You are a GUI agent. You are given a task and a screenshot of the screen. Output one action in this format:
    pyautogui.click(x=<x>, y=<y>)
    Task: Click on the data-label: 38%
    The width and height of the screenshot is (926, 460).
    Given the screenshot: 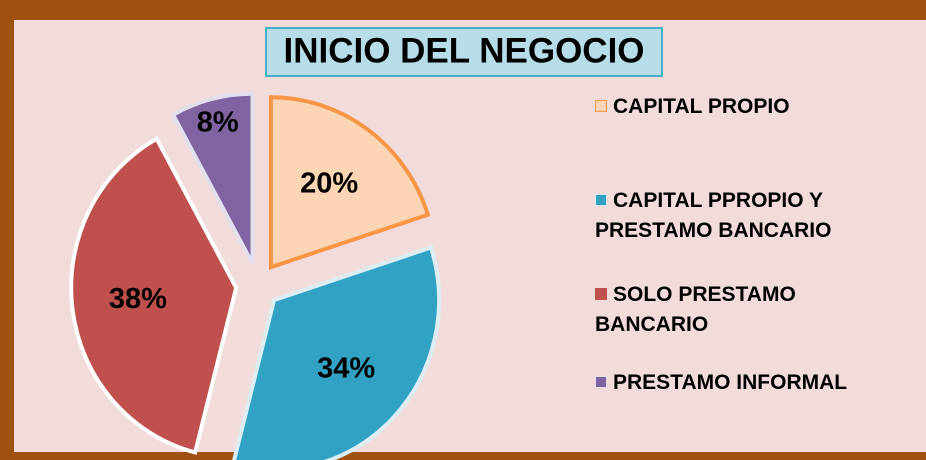 What is the action you would take?
    pyautogui.click(x=138, y=299)
    